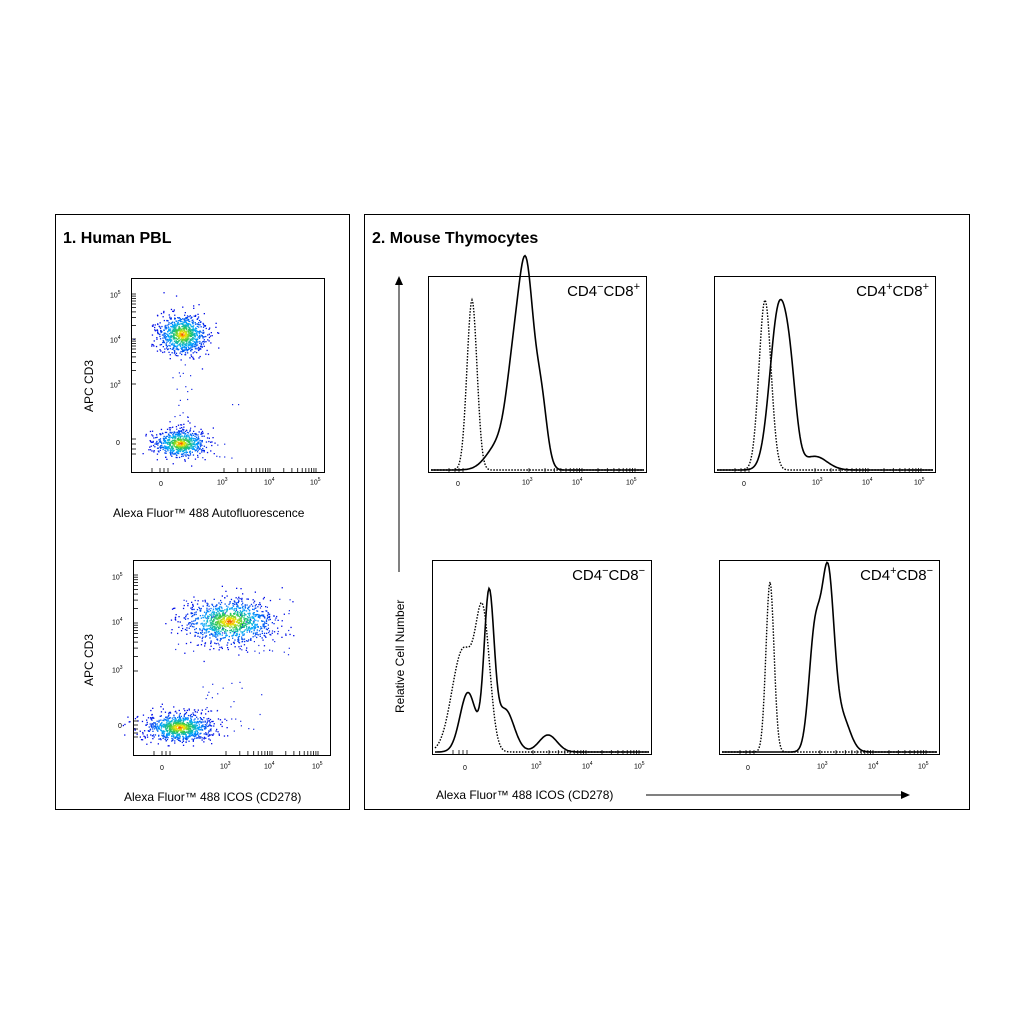 The width and height of the screenshot is (1024, 1024). I want to click on histogram-cd4neg-cd8pos: CD4−CD8+, so click(537, 363).